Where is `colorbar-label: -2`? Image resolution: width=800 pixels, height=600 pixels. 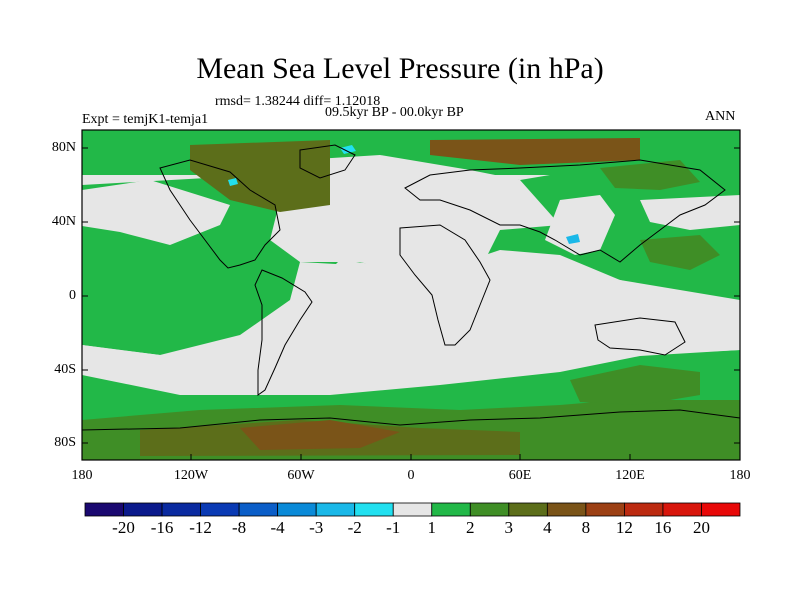 colorbar-label: -2 is located at coordinates (354, 527).